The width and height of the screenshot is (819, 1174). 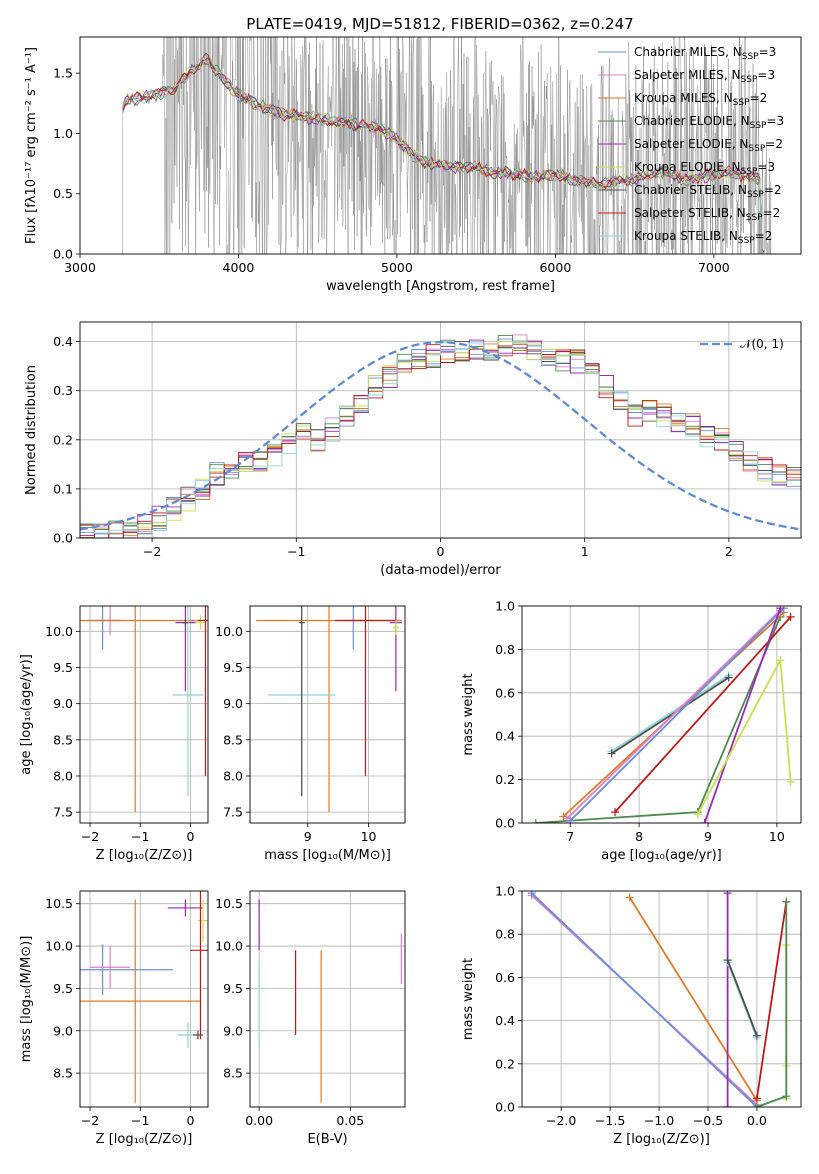 I want to click on x-tick-label: −1, so click(x=296, y=551).